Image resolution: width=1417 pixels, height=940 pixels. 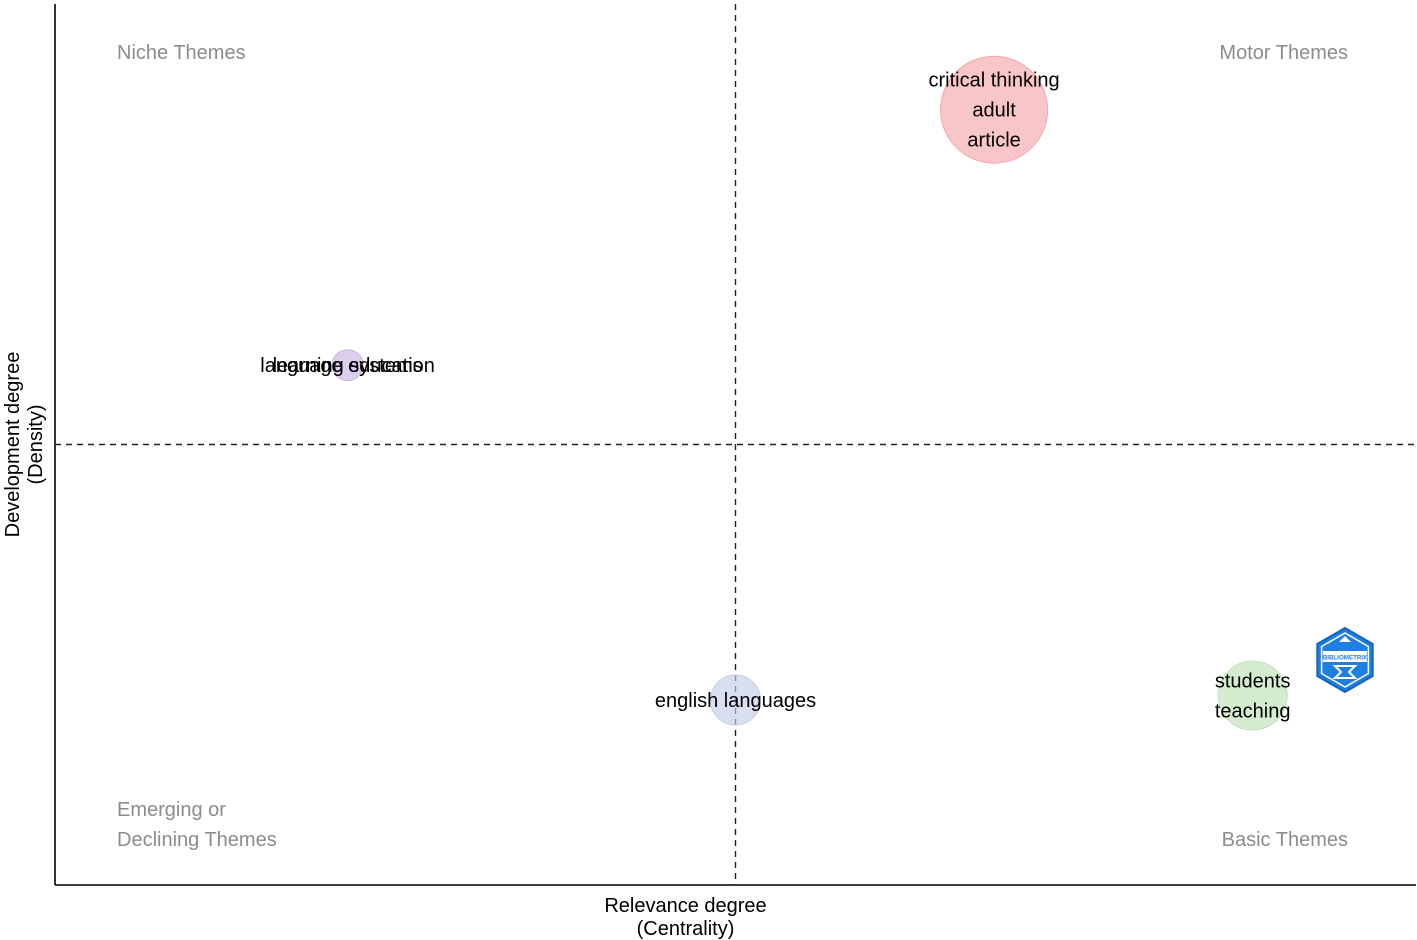 What do you see at coordinates (1345, 672) in the screenshot?
I see `logo-mark` at bounding box center [1345, 672].